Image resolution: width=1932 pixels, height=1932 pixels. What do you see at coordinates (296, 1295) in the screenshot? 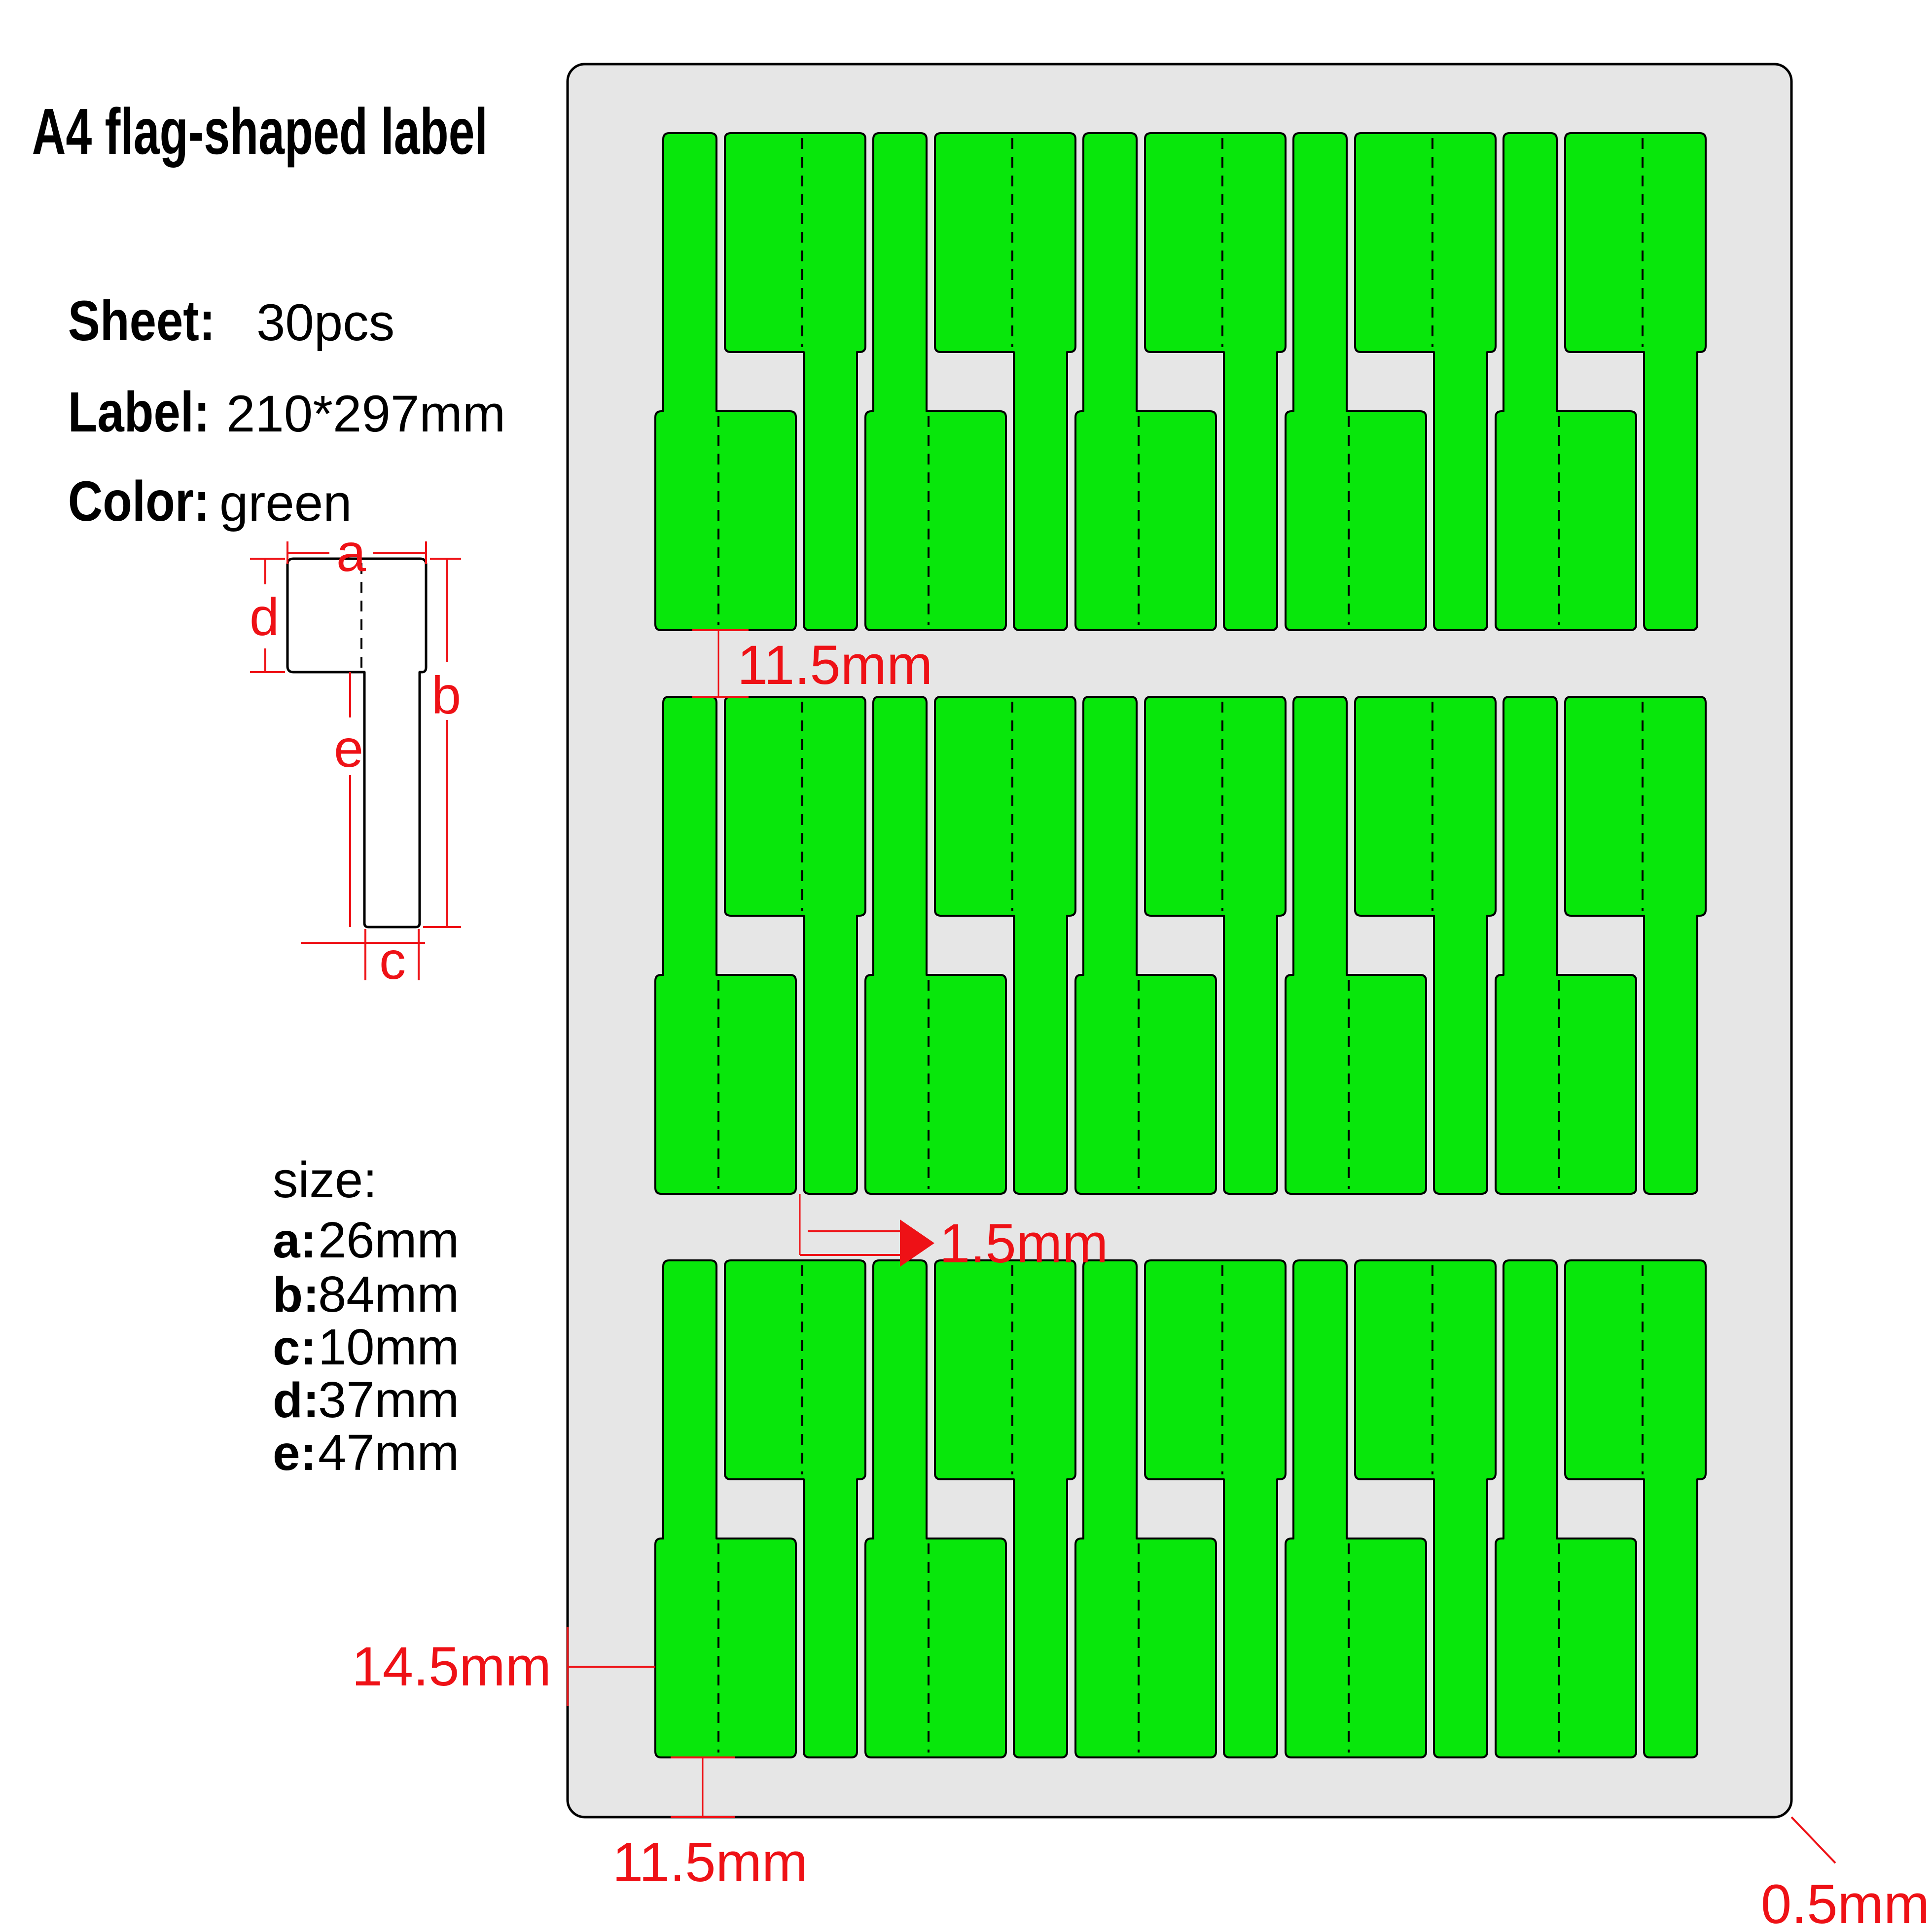
I see `size-key-b: b:` at bounding box center [296, 1295].